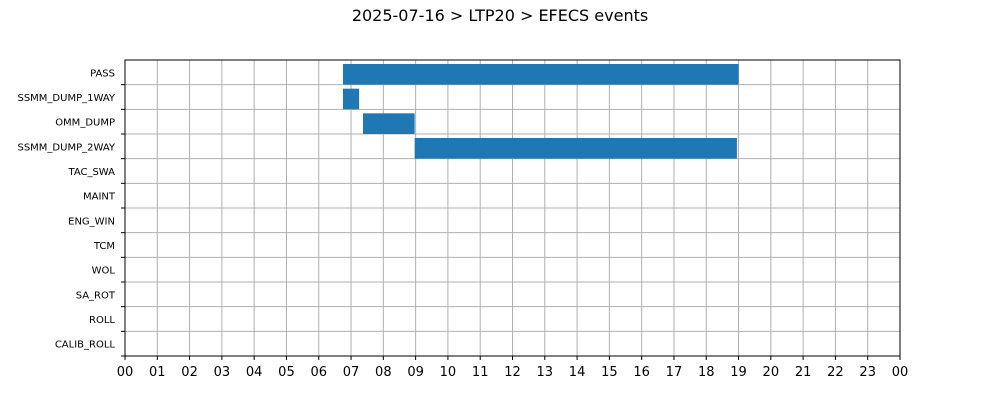 This screenshot has width=1000, height=400. I want to click on x-tick-label: 18, so click(706, 372).